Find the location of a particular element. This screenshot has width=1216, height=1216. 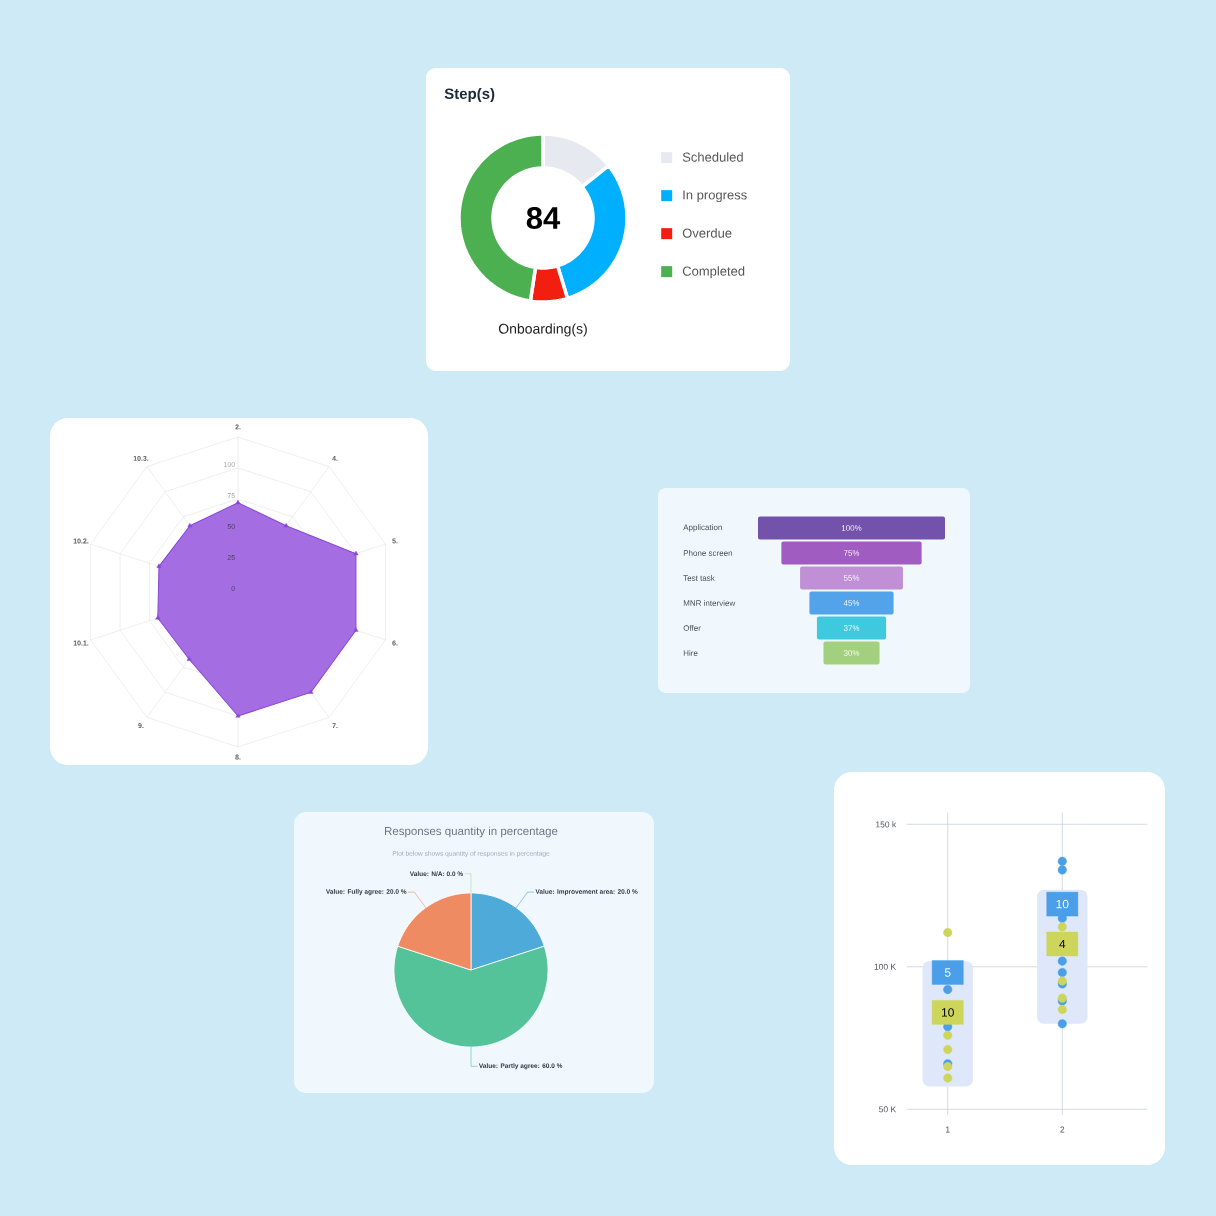

y-tick-label: 50 K is located at coordinates (888, 1109).